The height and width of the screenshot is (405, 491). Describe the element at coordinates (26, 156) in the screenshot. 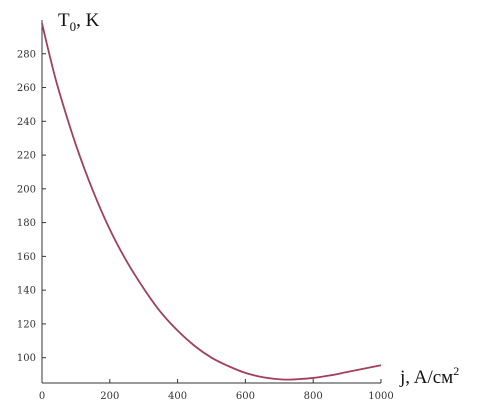

I see `y-tick-label: 220` at that location.